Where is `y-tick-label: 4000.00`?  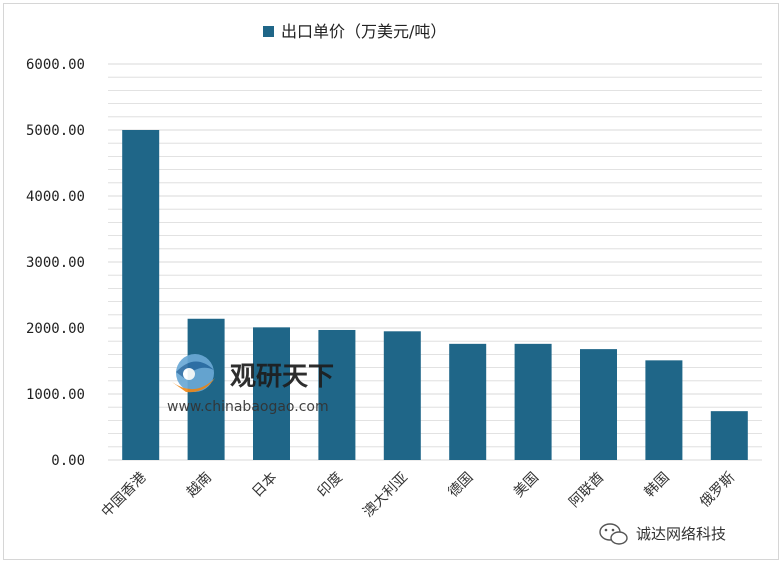 y-tick-label: 4000.00 is located at coordinates (55, 197).